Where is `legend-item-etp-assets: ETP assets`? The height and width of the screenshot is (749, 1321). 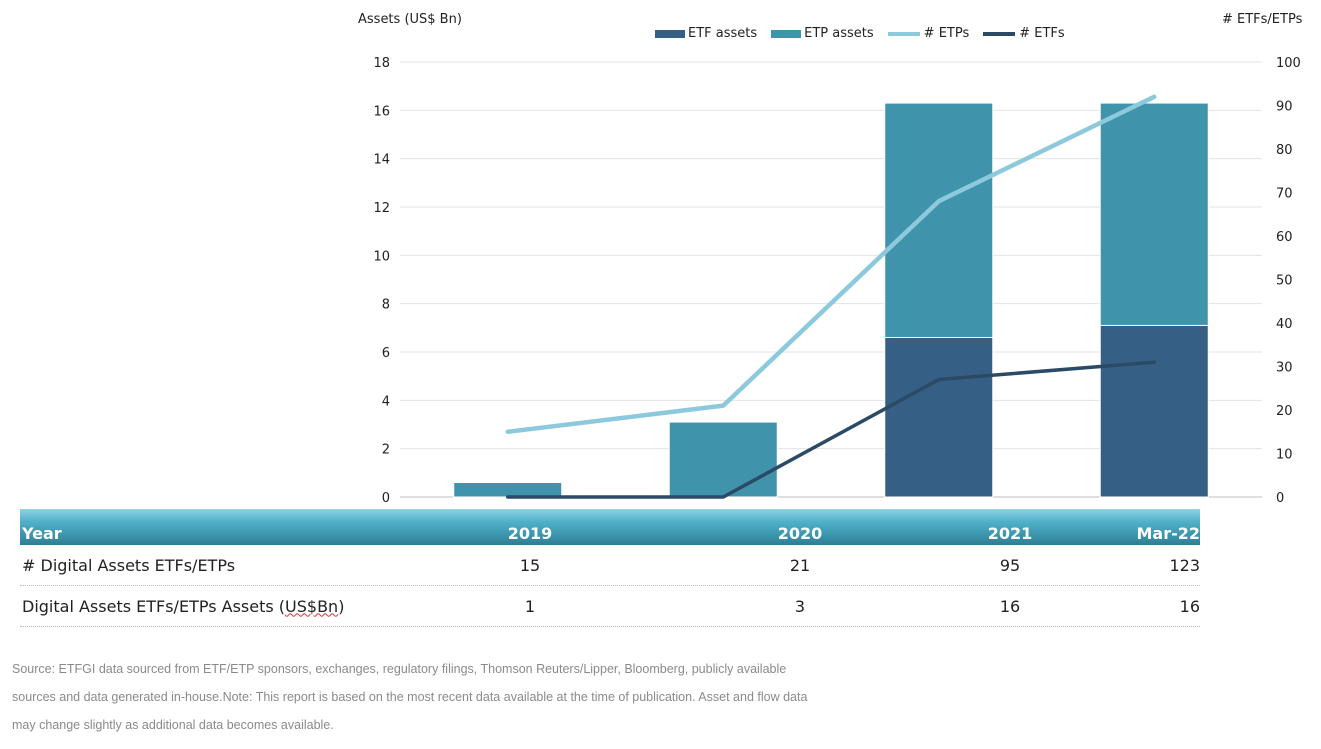 legend-item-etp-assets: ETP assets is located at coordinates (822, 33).